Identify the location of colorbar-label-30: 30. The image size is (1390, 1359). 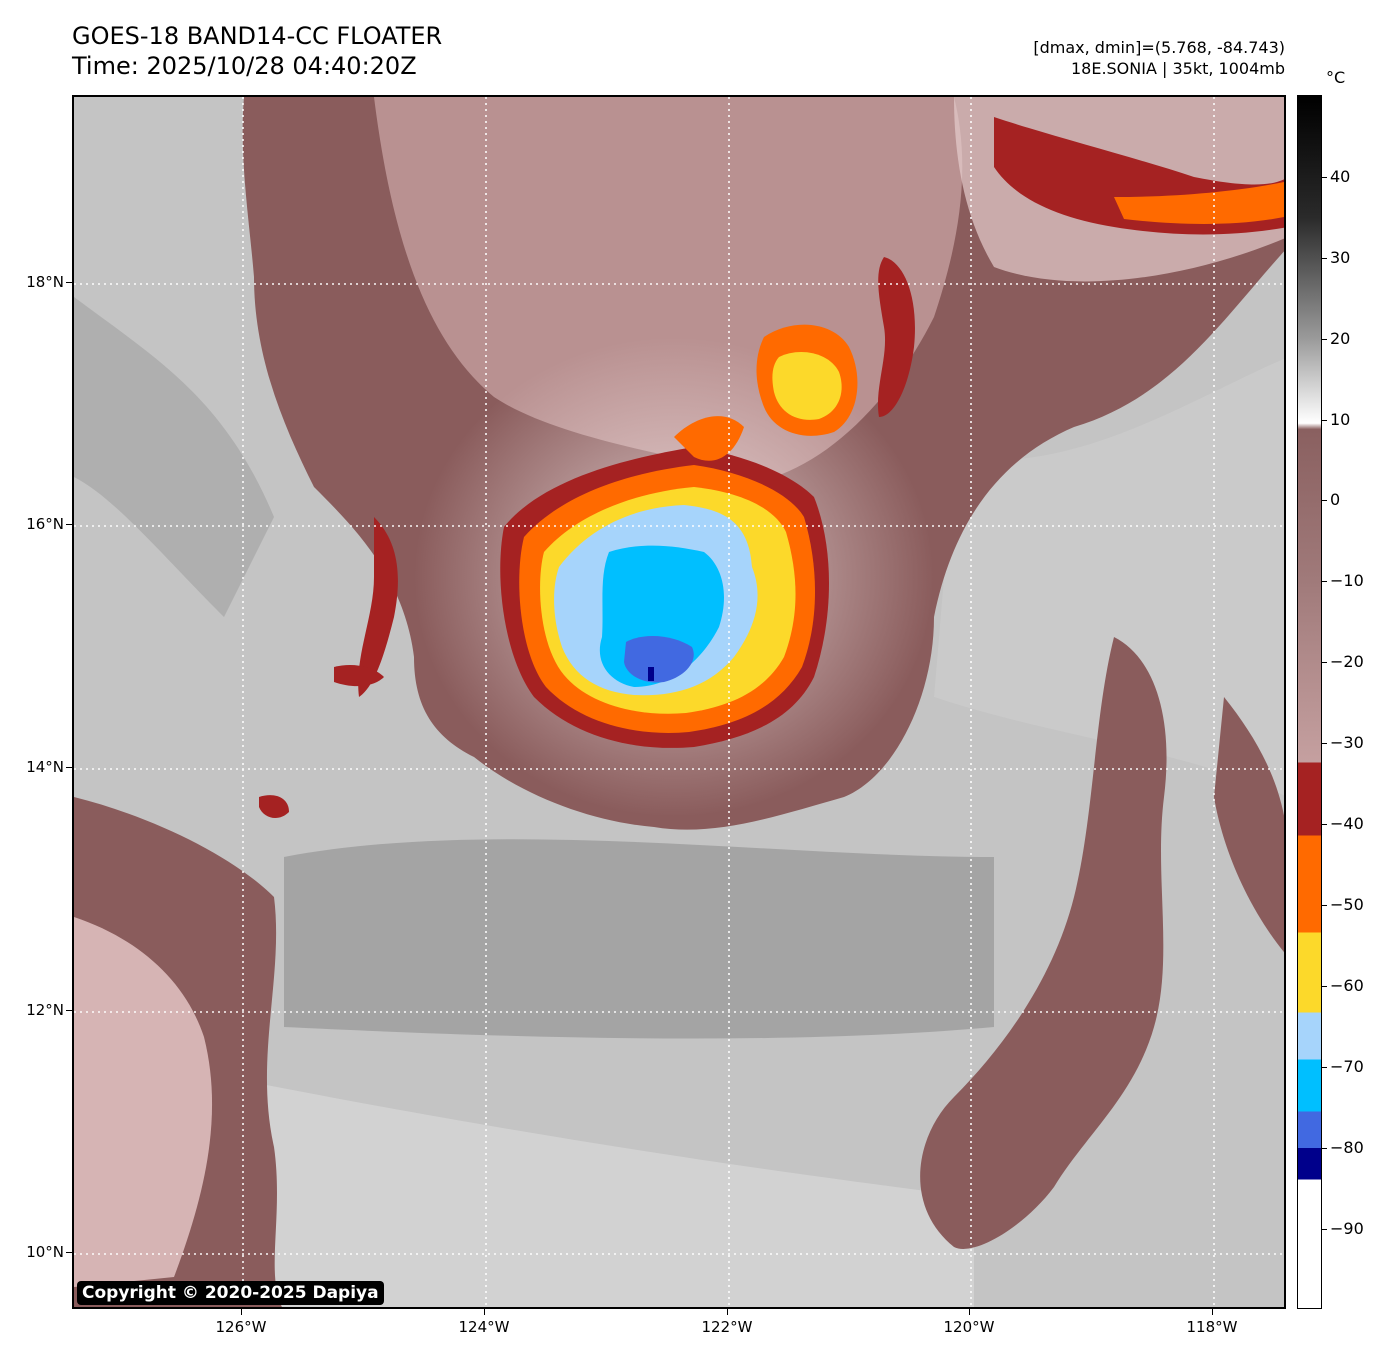
(1340, 257).